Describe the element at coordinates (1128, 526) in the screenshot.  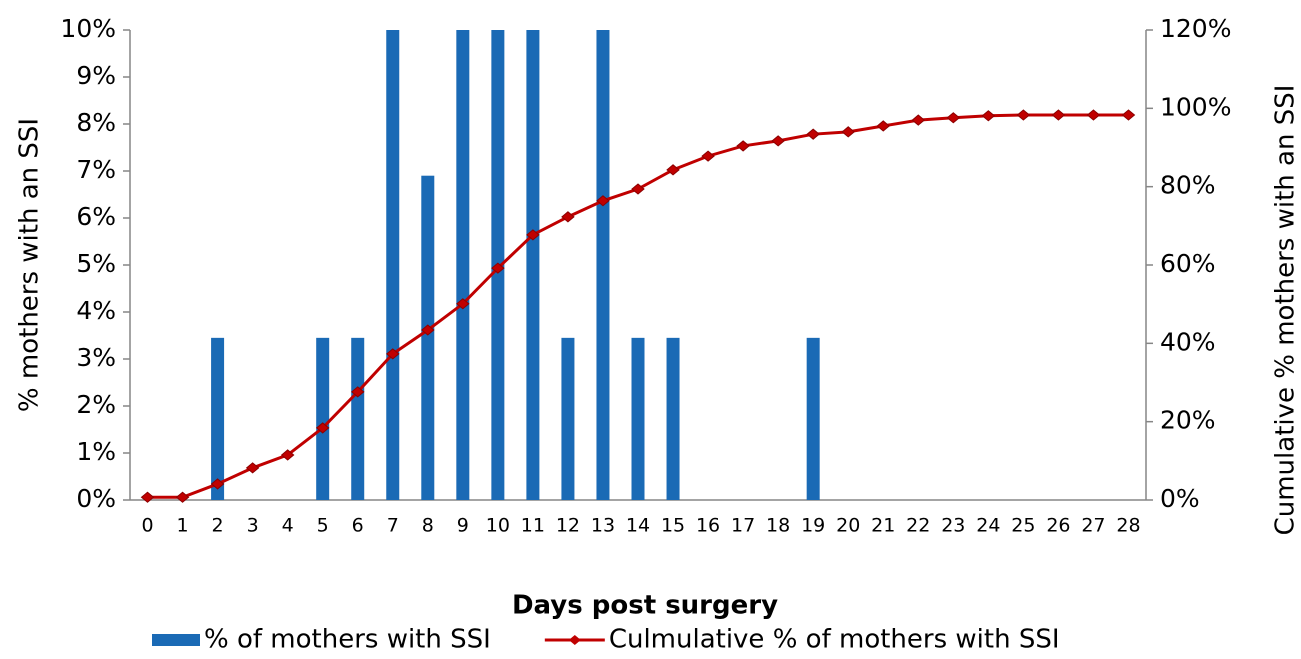
I see `x-tick-label: 28` at that location.